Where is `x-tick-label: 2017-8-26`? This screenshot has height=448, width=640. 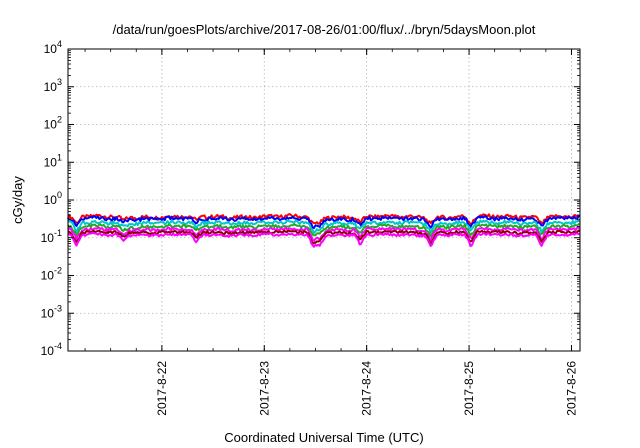
x-tick-label: 2017-8-26 is located at coordinates (571, 388).